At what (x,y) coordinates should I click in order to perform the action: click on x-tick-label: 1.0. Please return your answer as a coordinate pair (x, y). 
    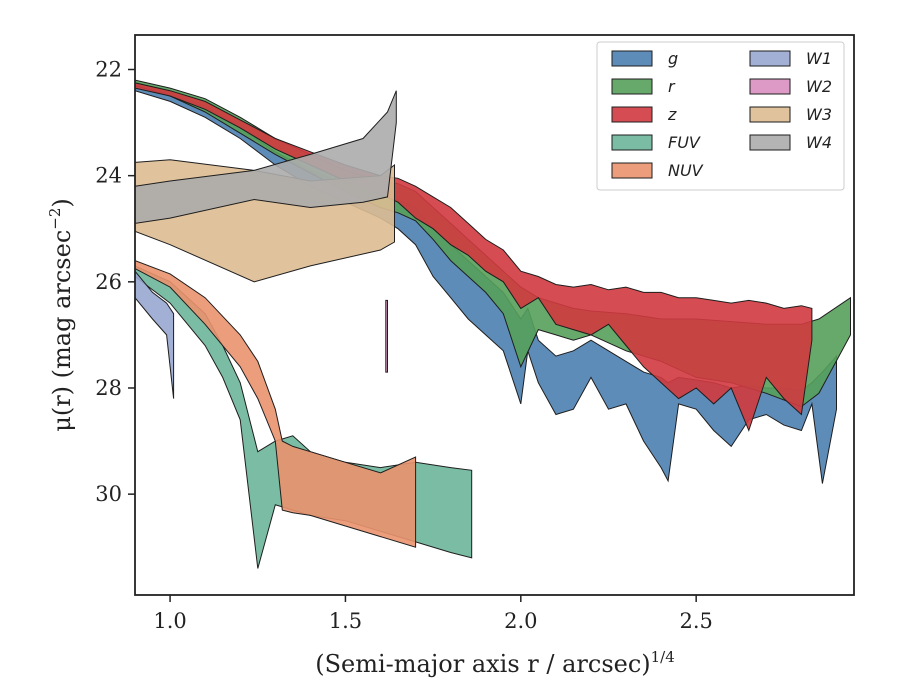
    Looking at the image, I should click on (169, 621).